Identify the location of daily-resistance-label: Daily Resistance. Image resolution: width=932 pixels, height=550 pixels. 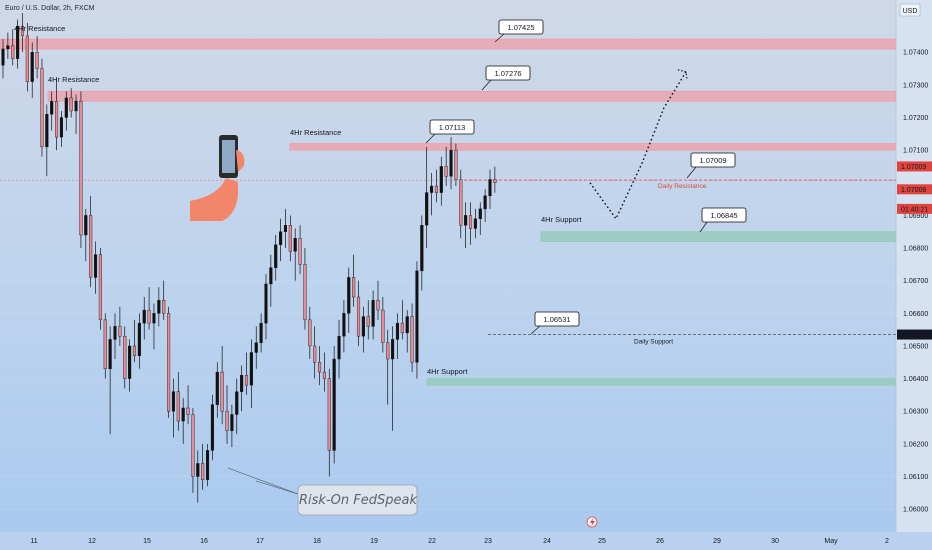
(682, 186).